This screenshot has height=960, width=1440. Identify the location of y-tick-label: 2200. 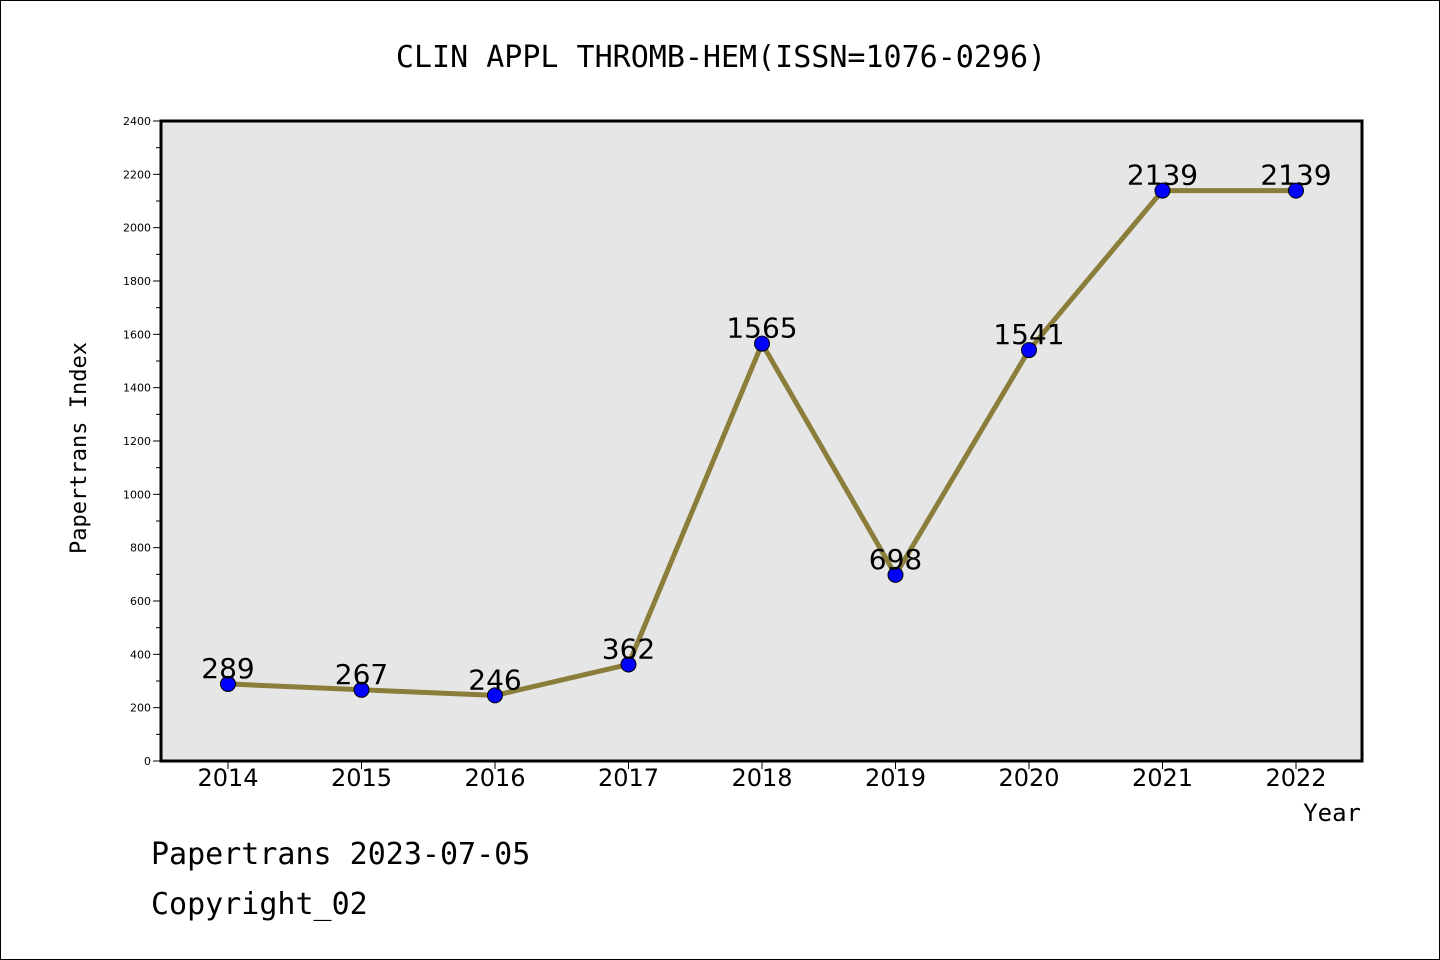
(137, 174).